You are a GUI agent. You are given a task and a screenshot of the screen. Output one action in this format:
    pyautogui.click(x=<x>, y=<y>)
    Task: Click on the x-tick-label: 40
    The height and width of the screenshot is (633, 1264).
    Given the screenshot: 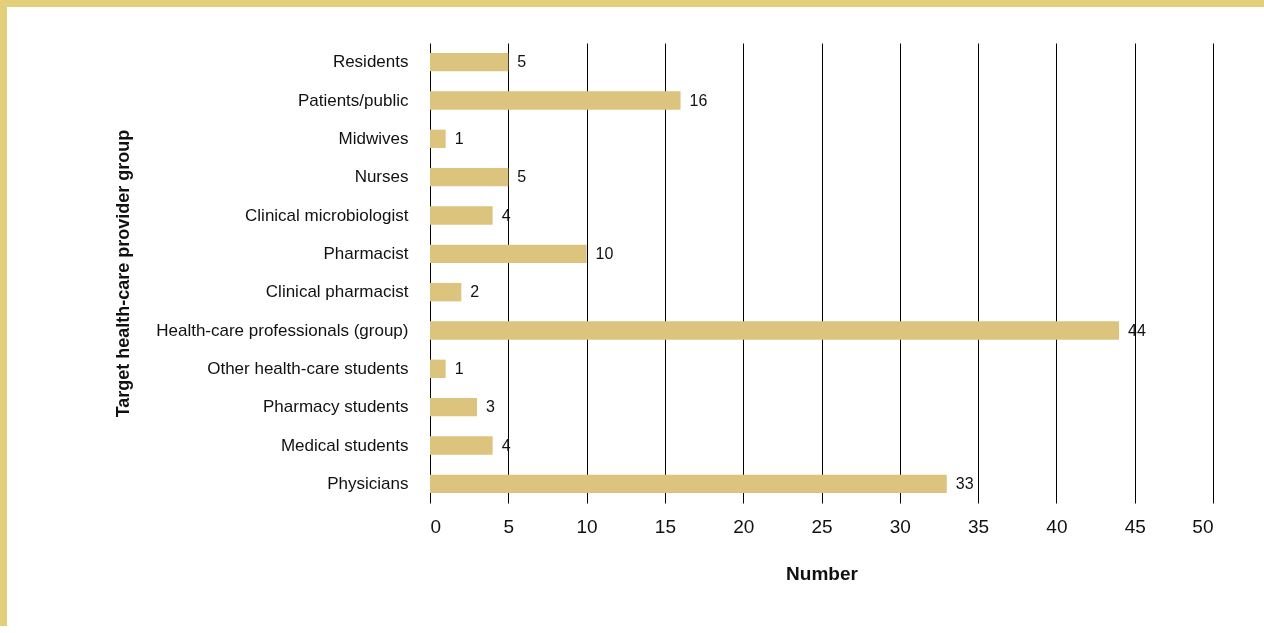 What is the action you would take?
    pyautogui.click(x=1057, y=526)
    